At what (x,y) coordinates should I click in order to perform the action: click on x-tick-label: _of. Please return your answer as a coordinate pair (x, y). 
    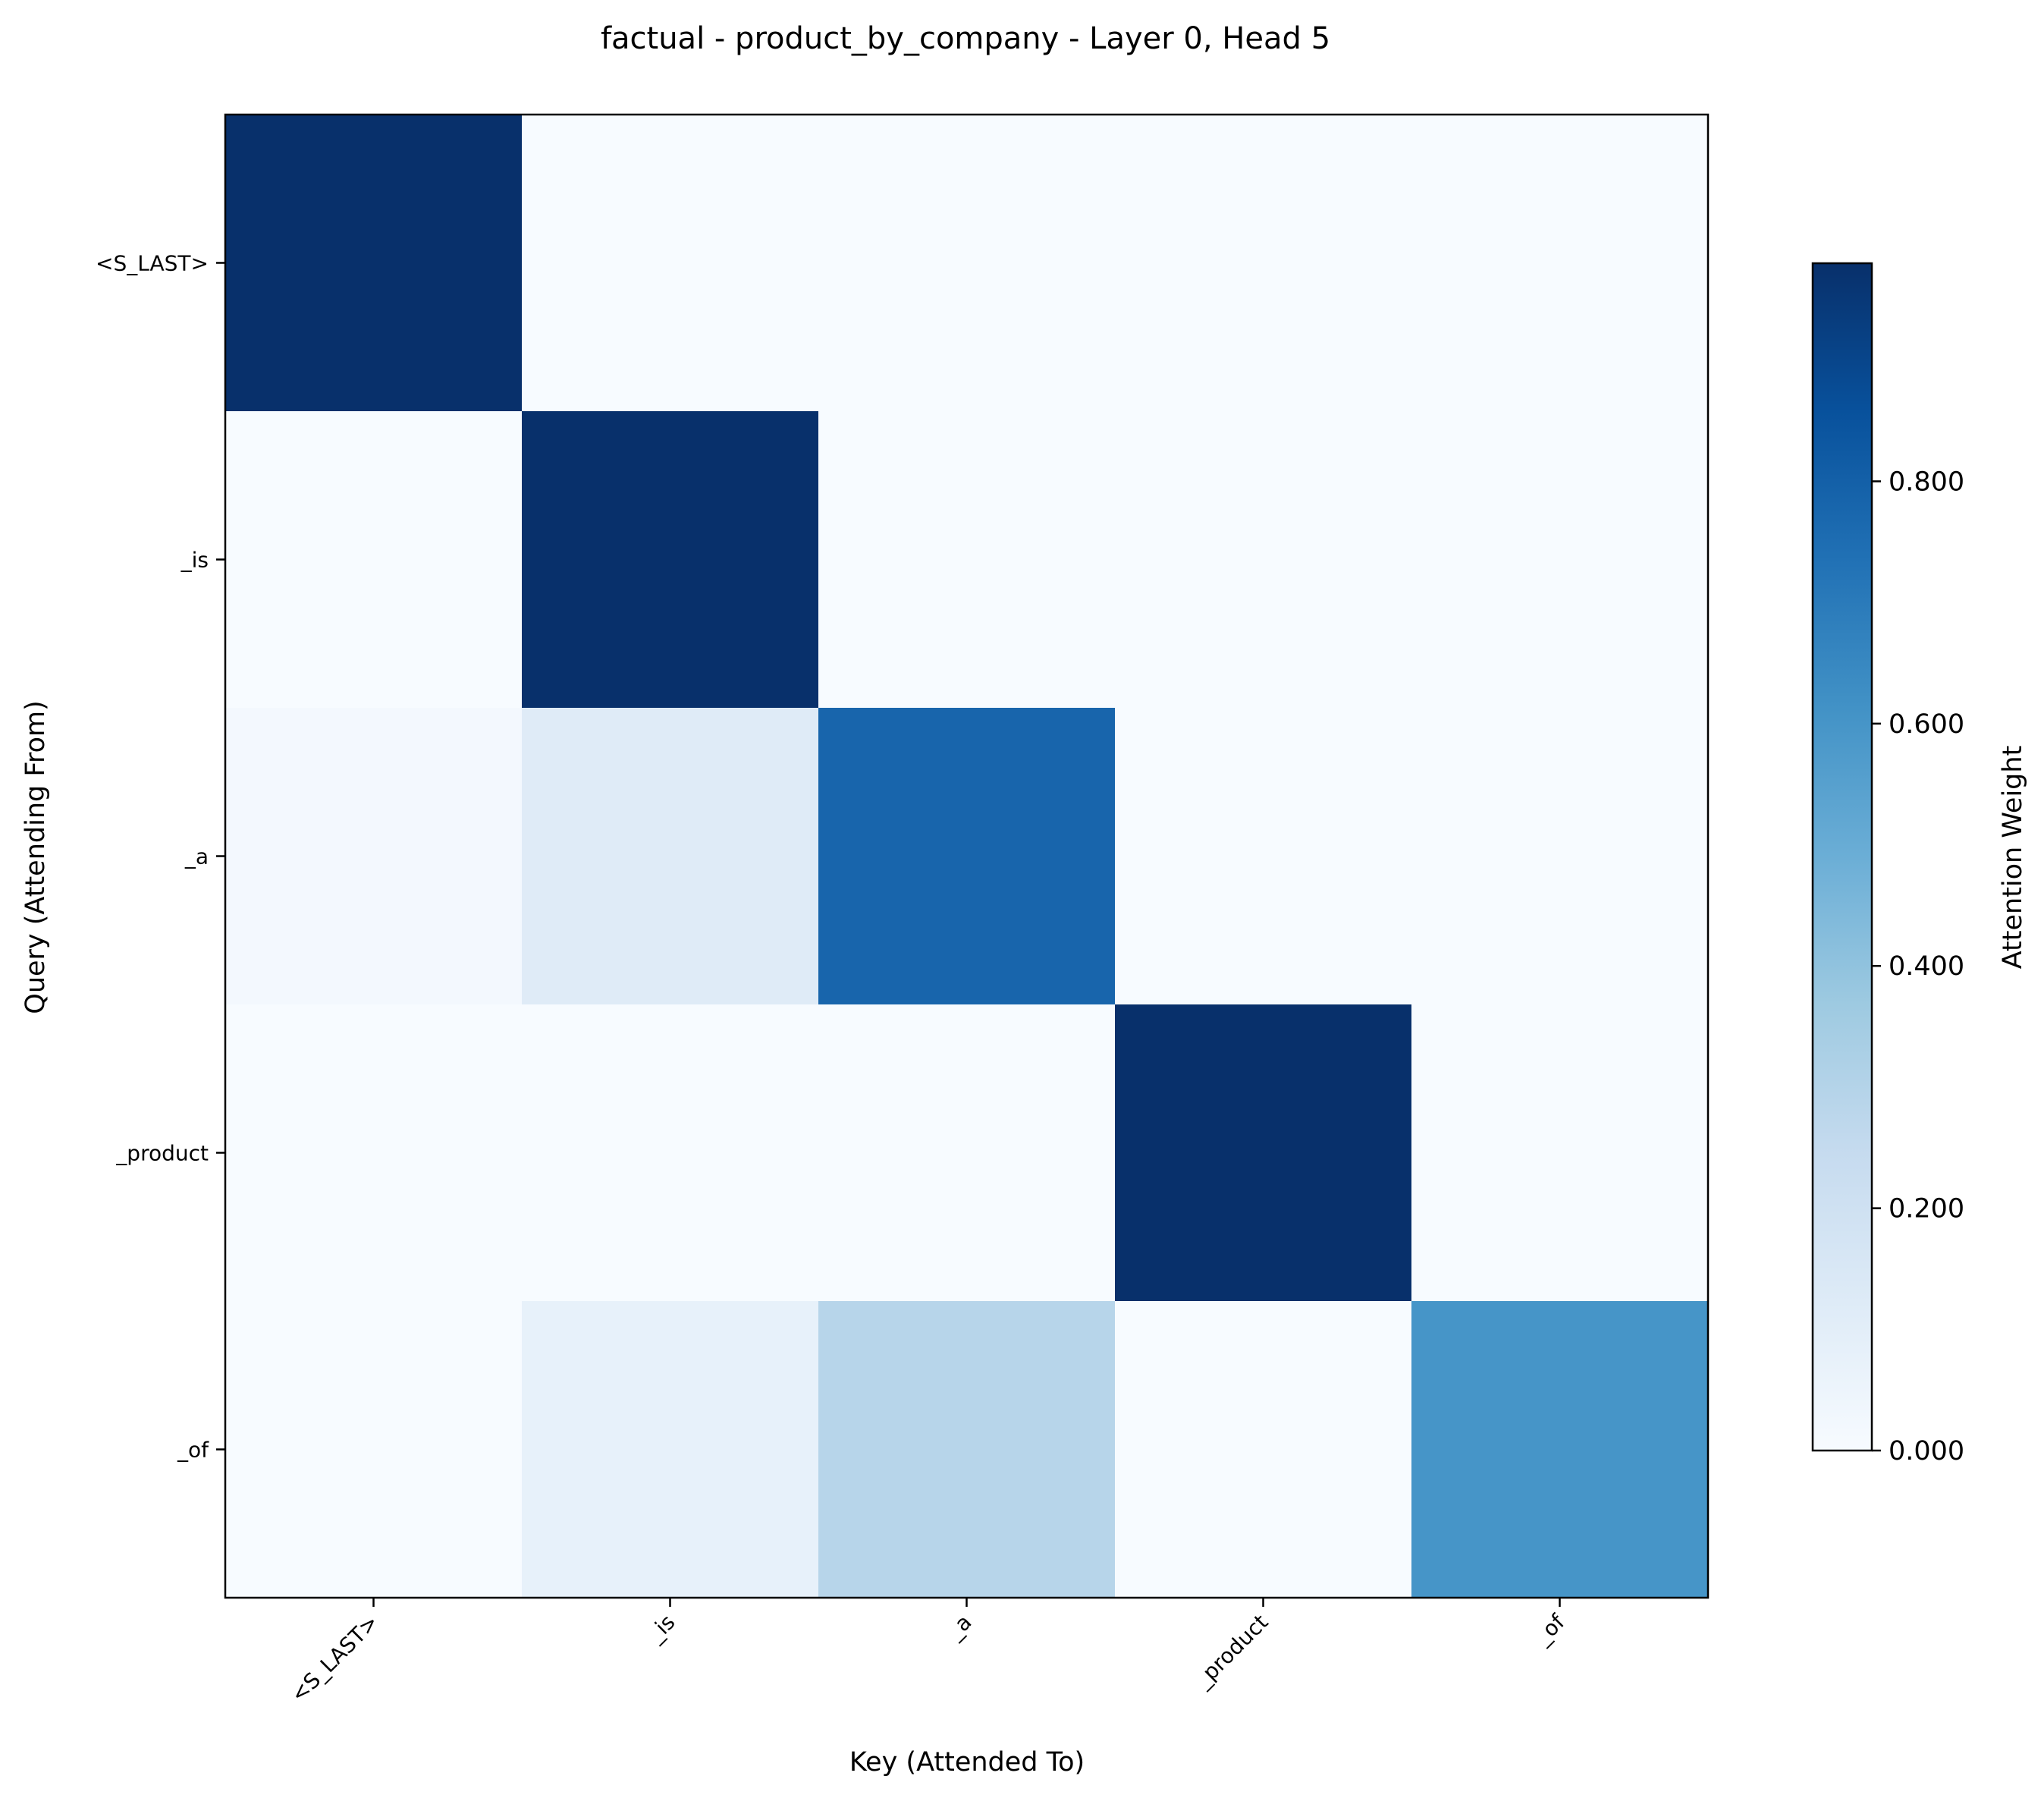
    Looking at the image, I should click on (1550, 1629).